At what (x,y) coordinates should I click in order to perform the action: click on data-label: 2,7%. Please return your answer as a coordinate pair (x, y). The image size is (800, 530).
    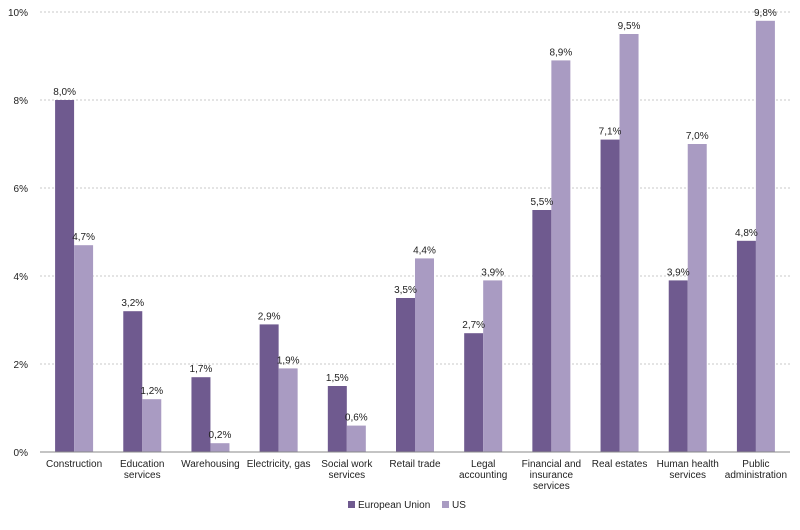
    Looking at the image, I should click on (473, 325).